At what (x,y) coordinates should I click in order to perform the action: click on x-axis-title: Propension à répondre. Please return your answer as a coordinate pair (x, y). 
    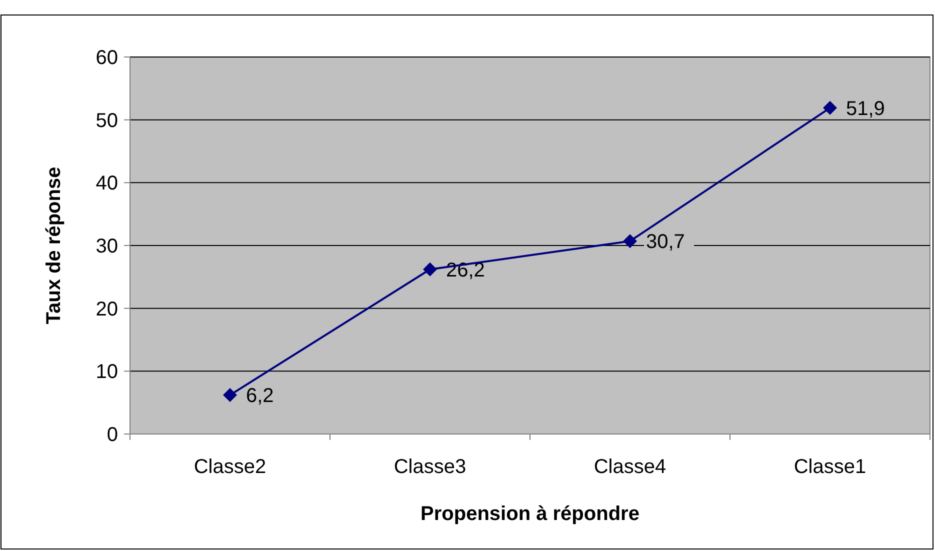
    Looking at the image, I should click on (530, 514).